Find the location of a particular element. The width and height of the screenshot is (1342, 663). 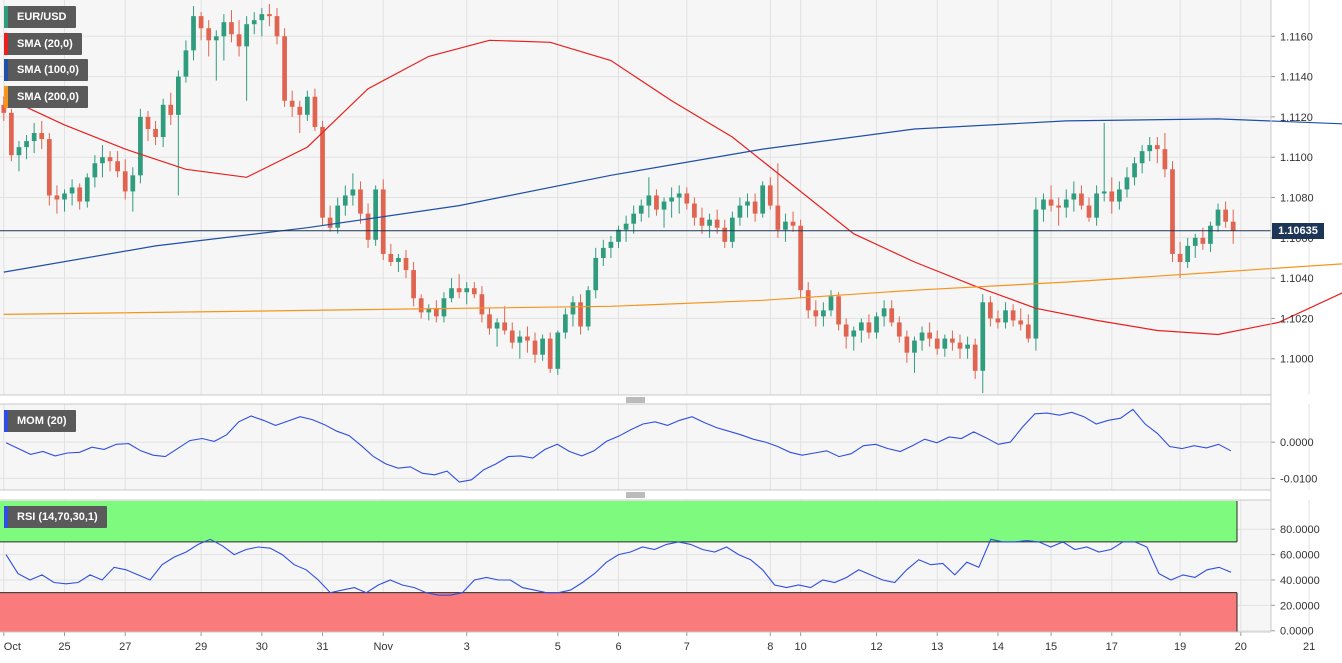

rsi-line is located at coordinates (618, 567).